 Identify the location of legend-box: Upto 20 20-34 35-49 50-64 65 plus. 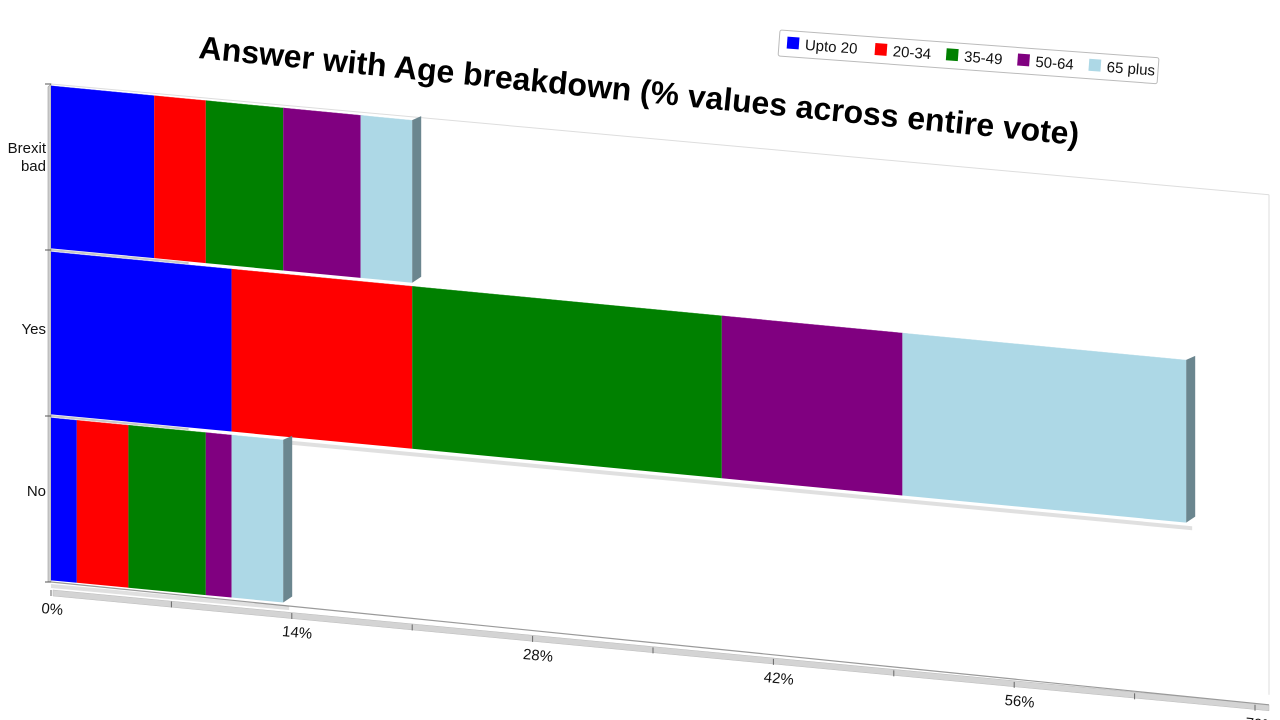
(968, 57).